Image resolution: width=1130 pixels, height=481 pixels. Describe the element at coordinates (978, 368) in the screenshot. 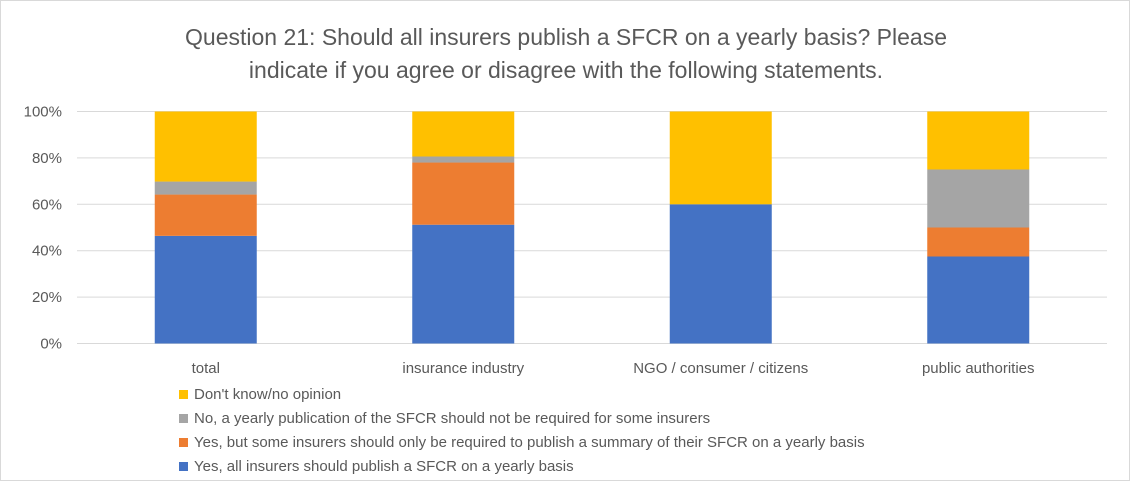

I see `x-tick-label: public authorities` at that location.